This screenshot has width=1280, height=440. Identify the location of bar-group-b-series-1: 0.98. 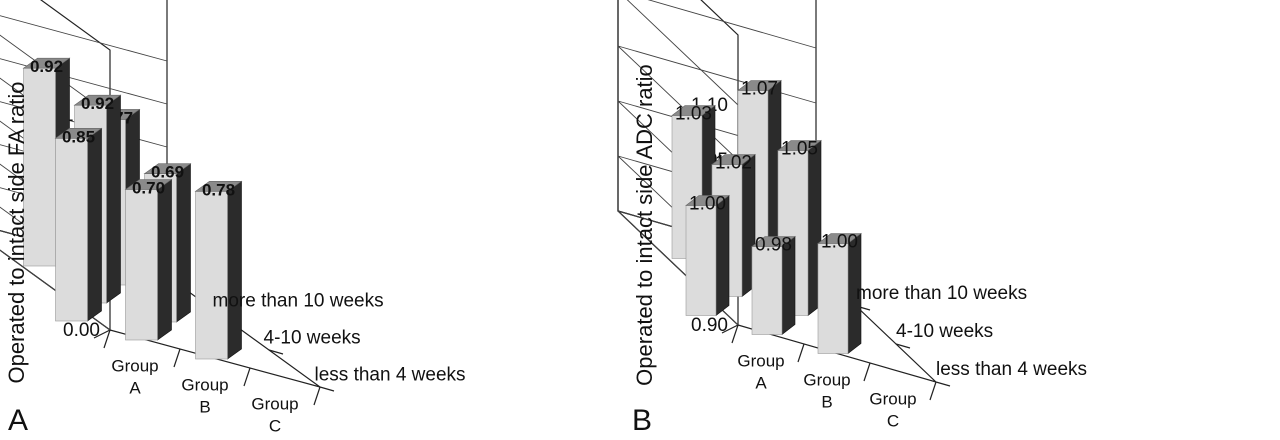
(773, 285).